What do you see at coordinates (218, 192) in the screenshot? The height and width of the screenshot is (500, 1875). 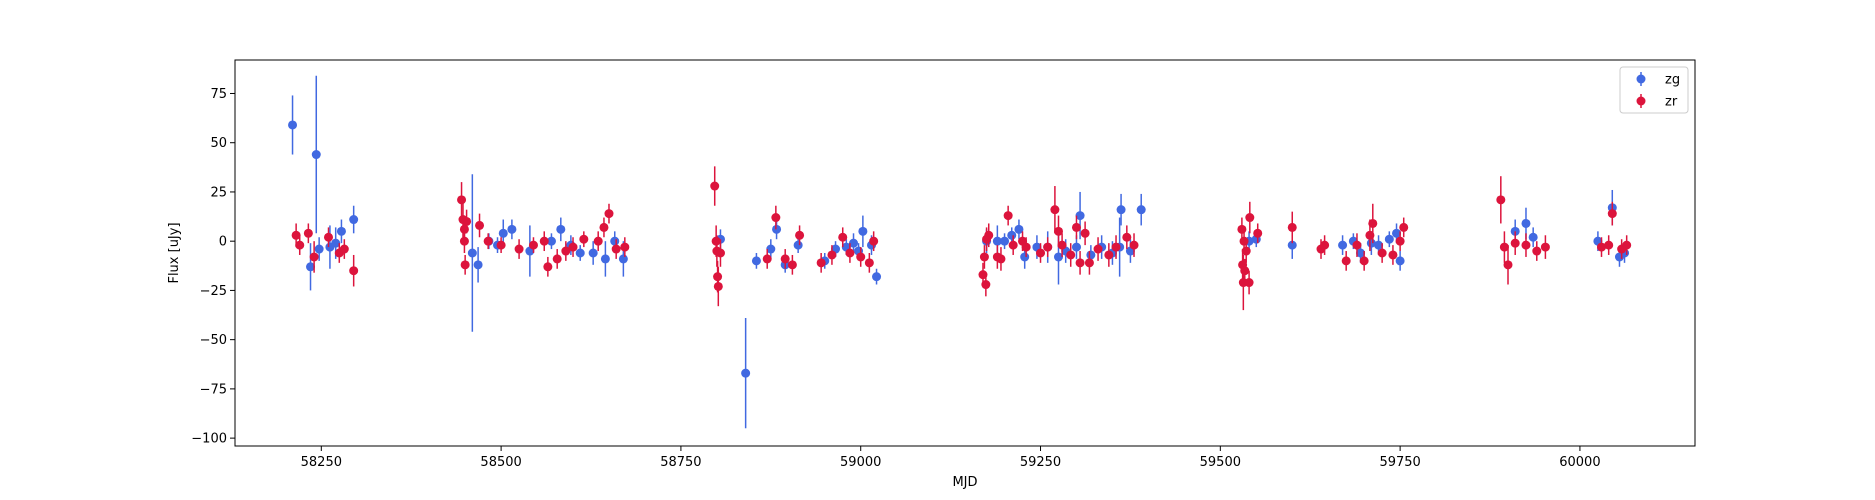 I see `y-tick-label: 25` at bounding box center [218, 192].